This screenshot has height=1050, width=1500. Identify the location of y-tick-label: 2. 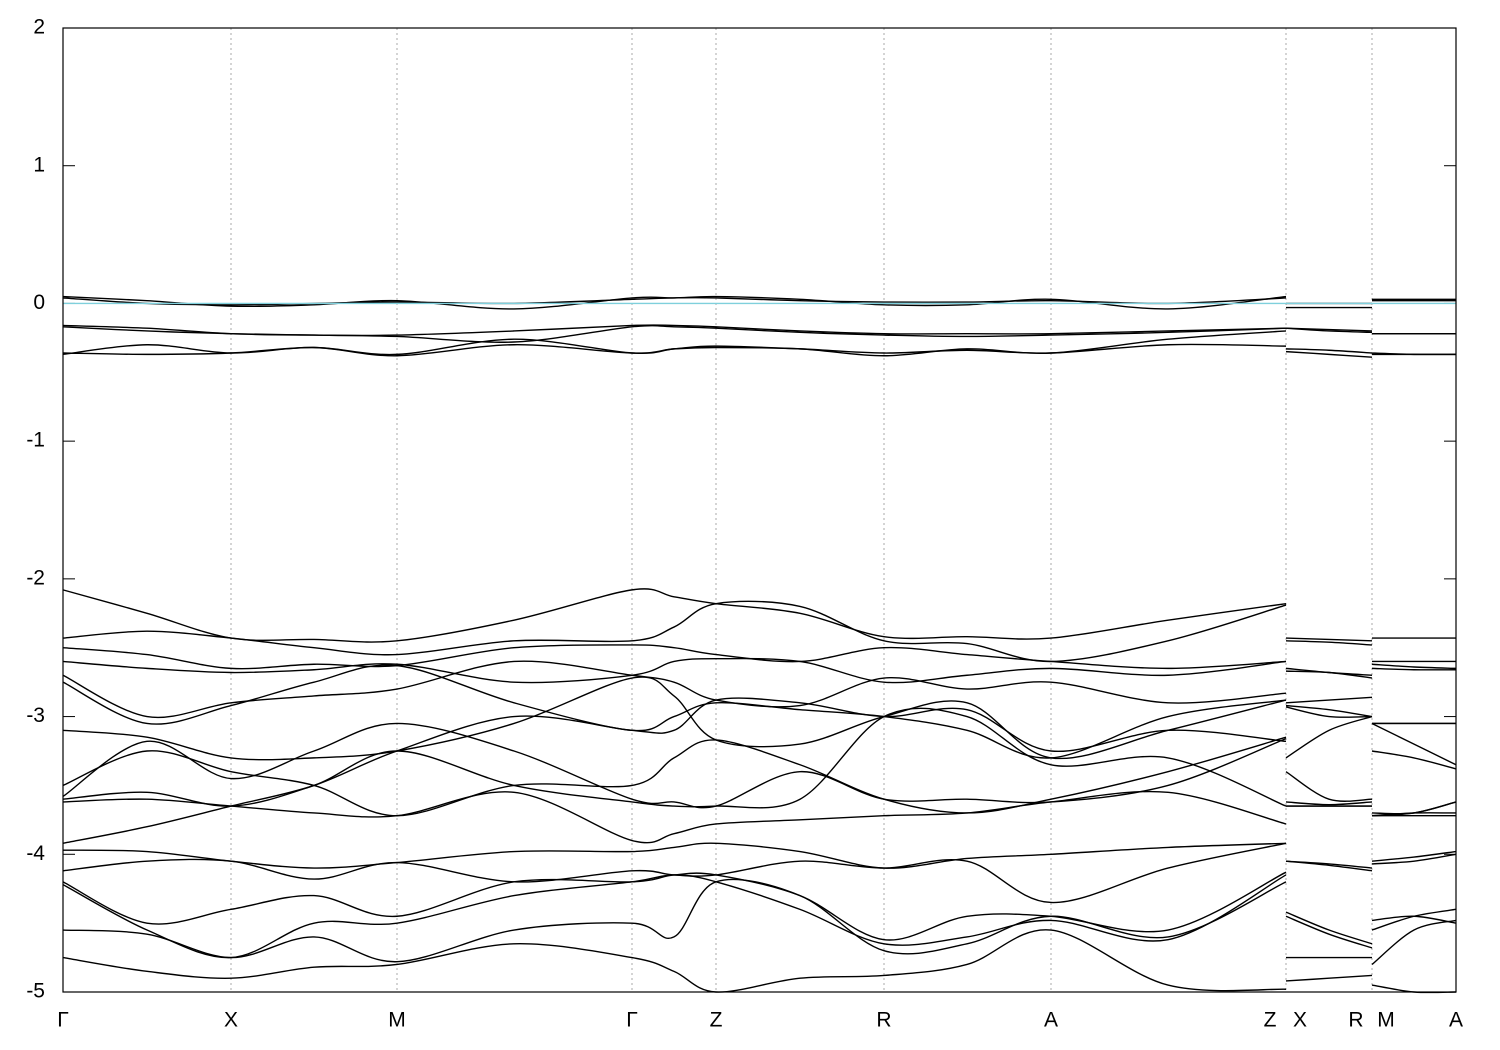
(39, 27).